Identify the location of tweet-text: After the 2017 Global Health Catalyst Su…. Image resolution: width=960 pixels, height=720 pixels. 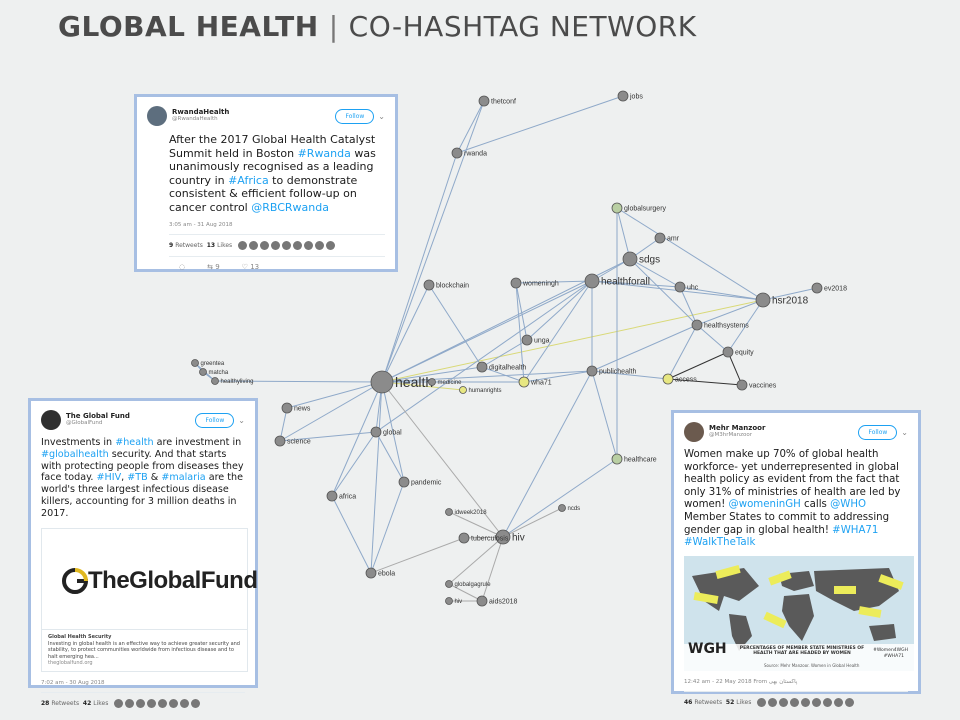
(272, 173).